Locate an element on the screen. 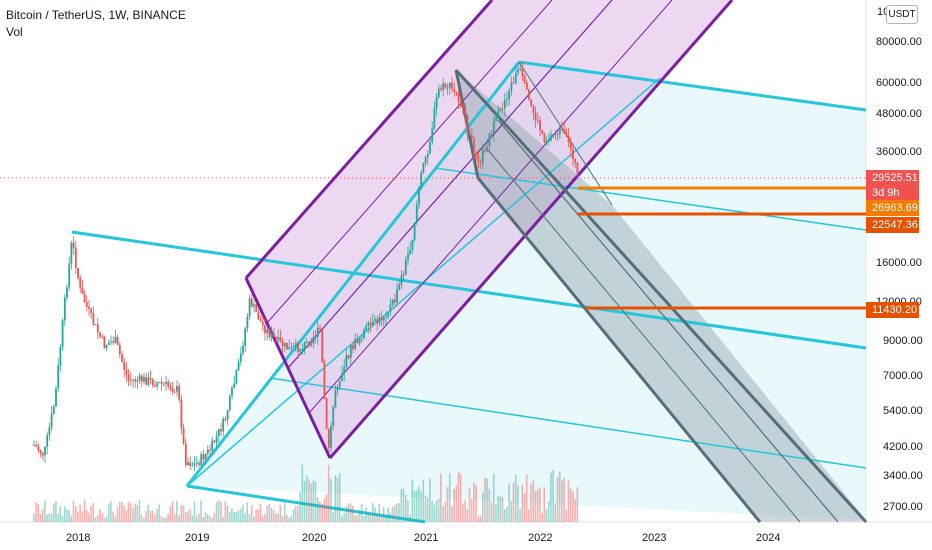 The height and width of the screenshot is (550, 932). volume-indicator-label: Vol is located at coordinates (14, 32).